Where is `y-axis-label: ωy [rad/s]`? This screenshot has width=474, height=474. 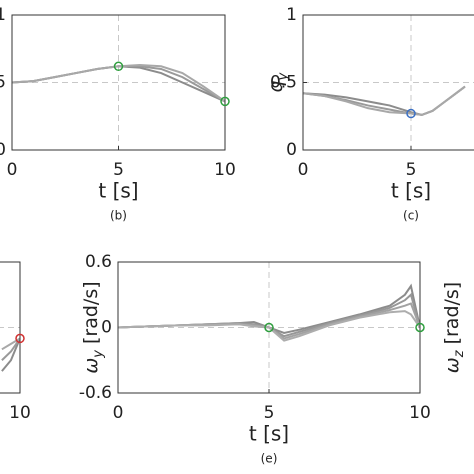
y-axis-label: ωy [rad/s] is located at coordinates (93, 327).